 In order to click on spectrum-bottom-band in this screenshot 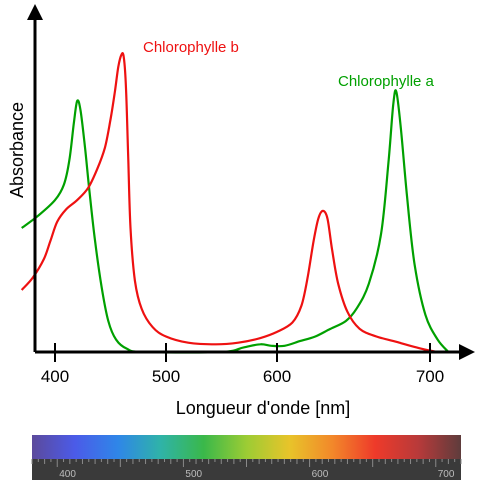, I will do `click(246, 469)`.